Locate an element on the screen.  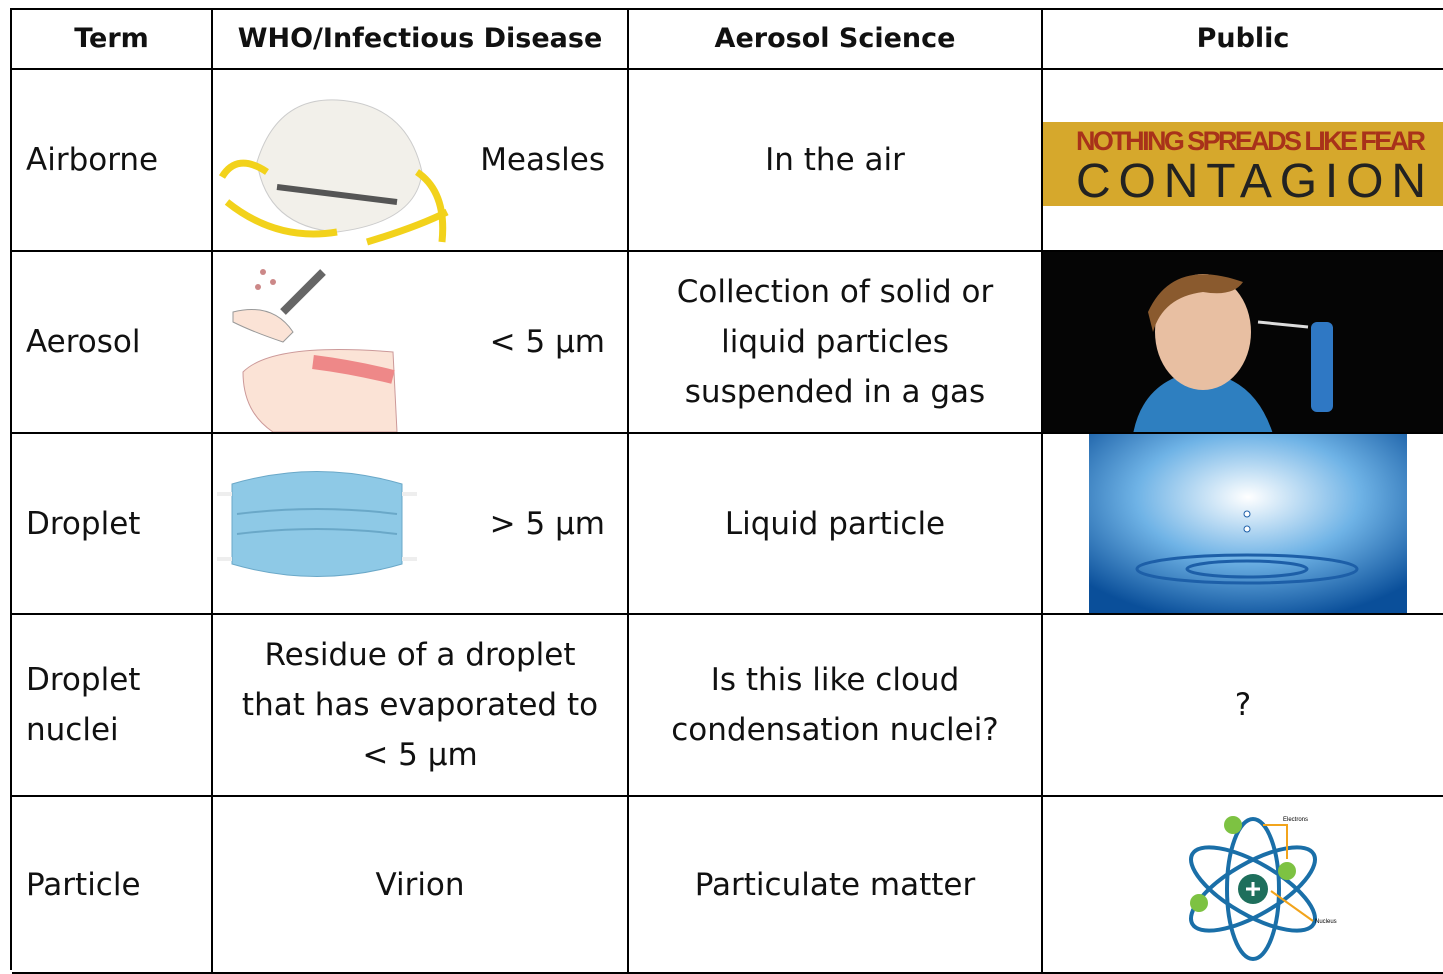
contagion-poster: NOTHING SPREADS LIKE FEAR CONTAGION is located at coordinates (1243, 164).